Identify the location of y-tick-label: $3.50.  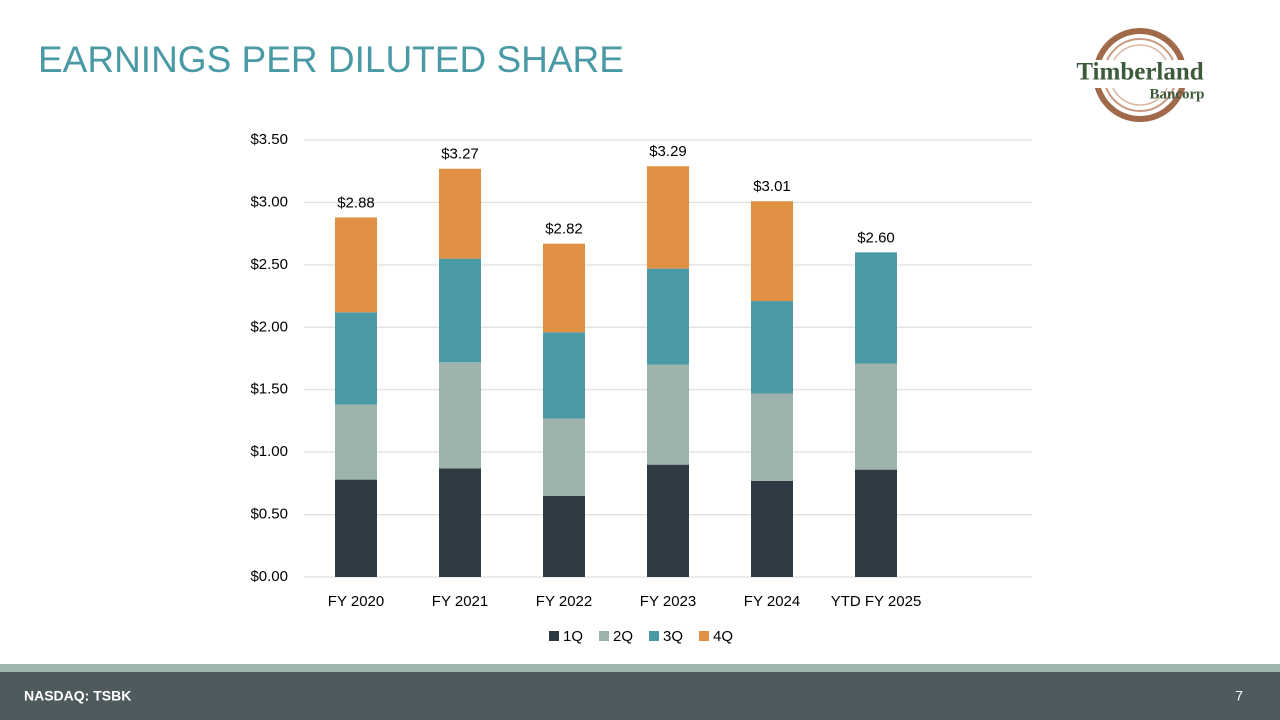
(269, 139).